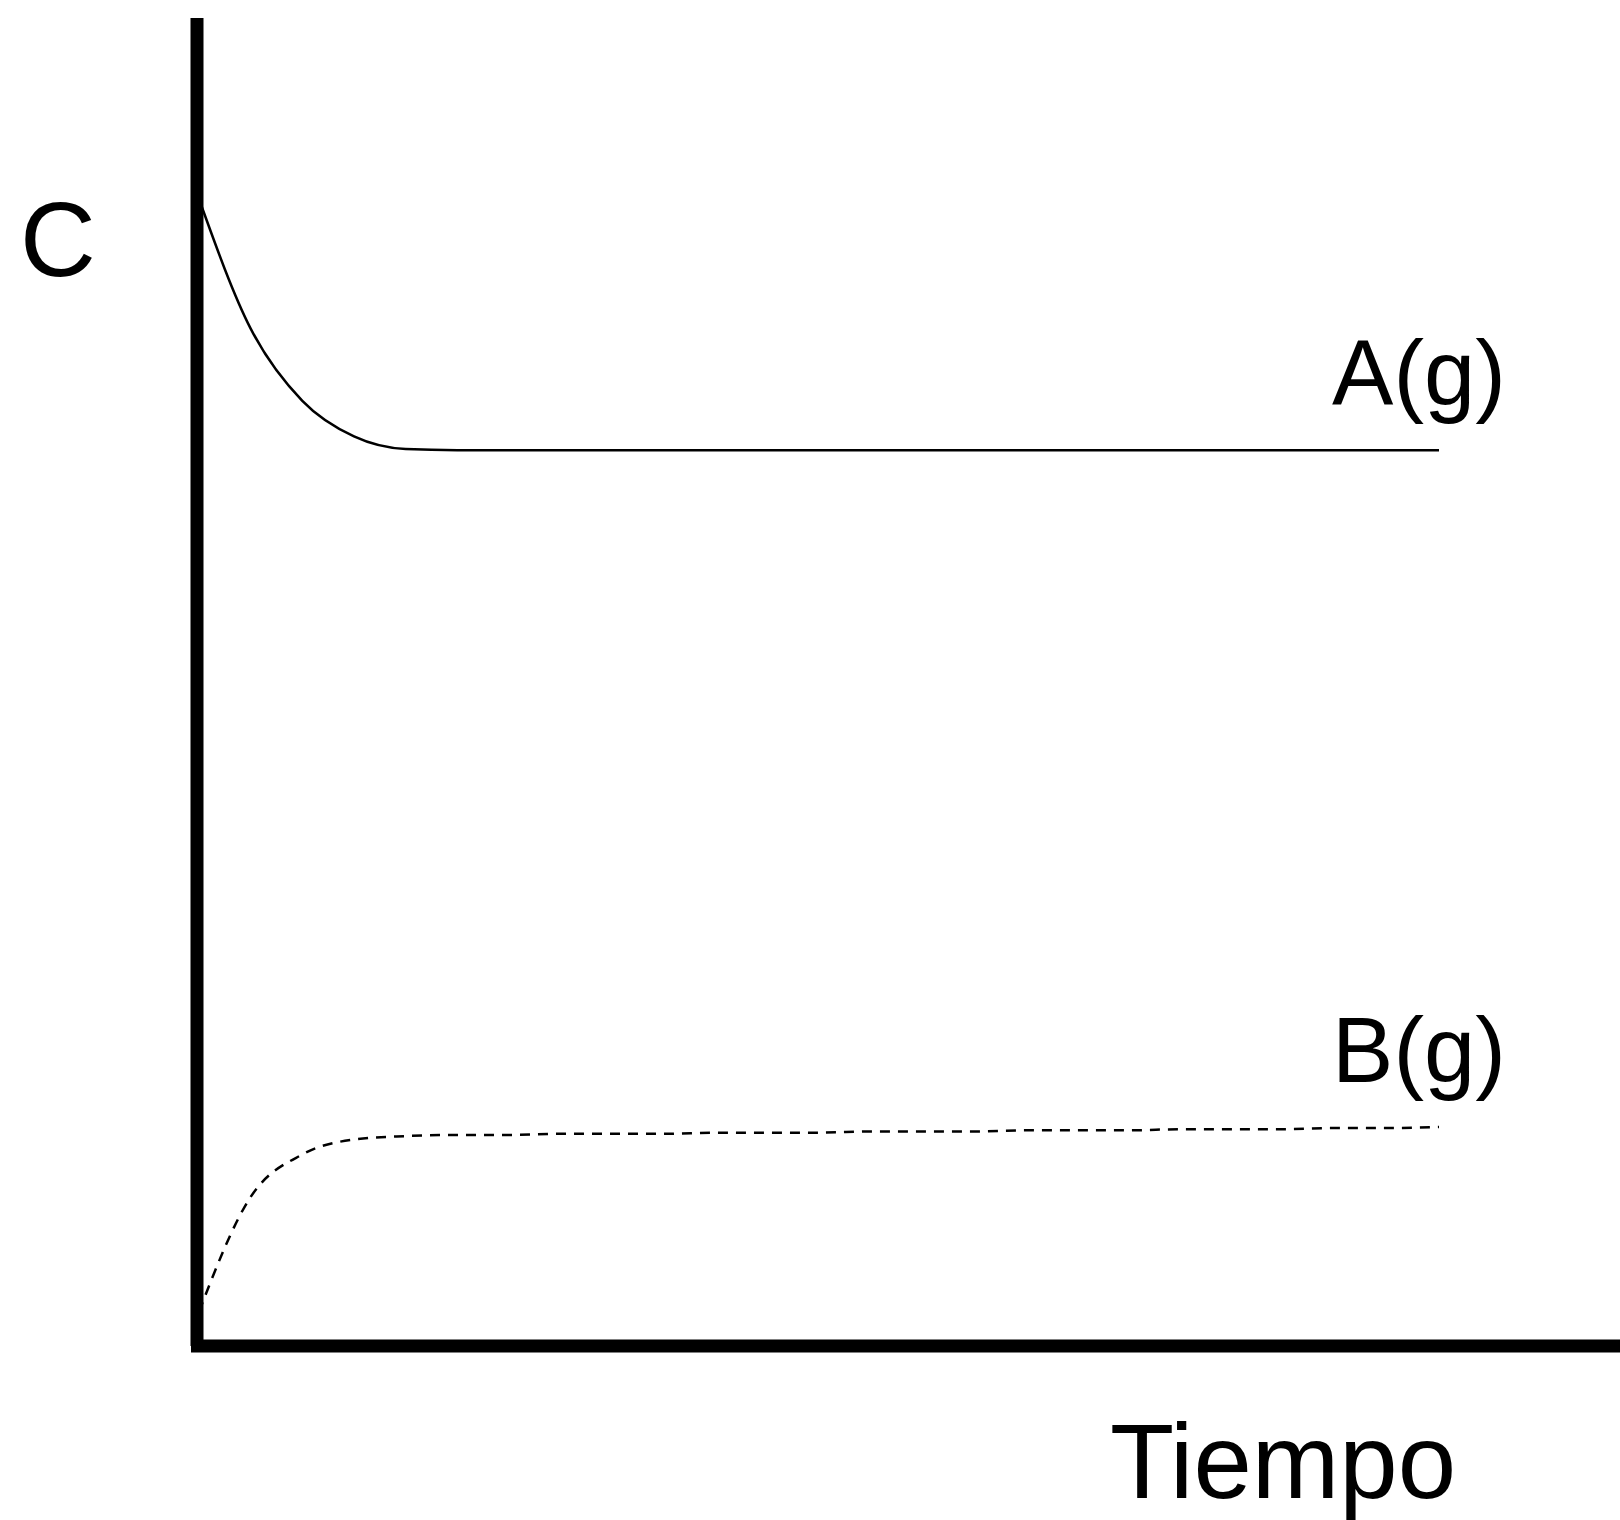 Image resolution: width=1620 pixels, height=1520 pixels. What do you see at coordinates (1283, 1461) in the screenshot?
I see `x-axis-title: Tiempo` at bounding box center [1283, 1461].